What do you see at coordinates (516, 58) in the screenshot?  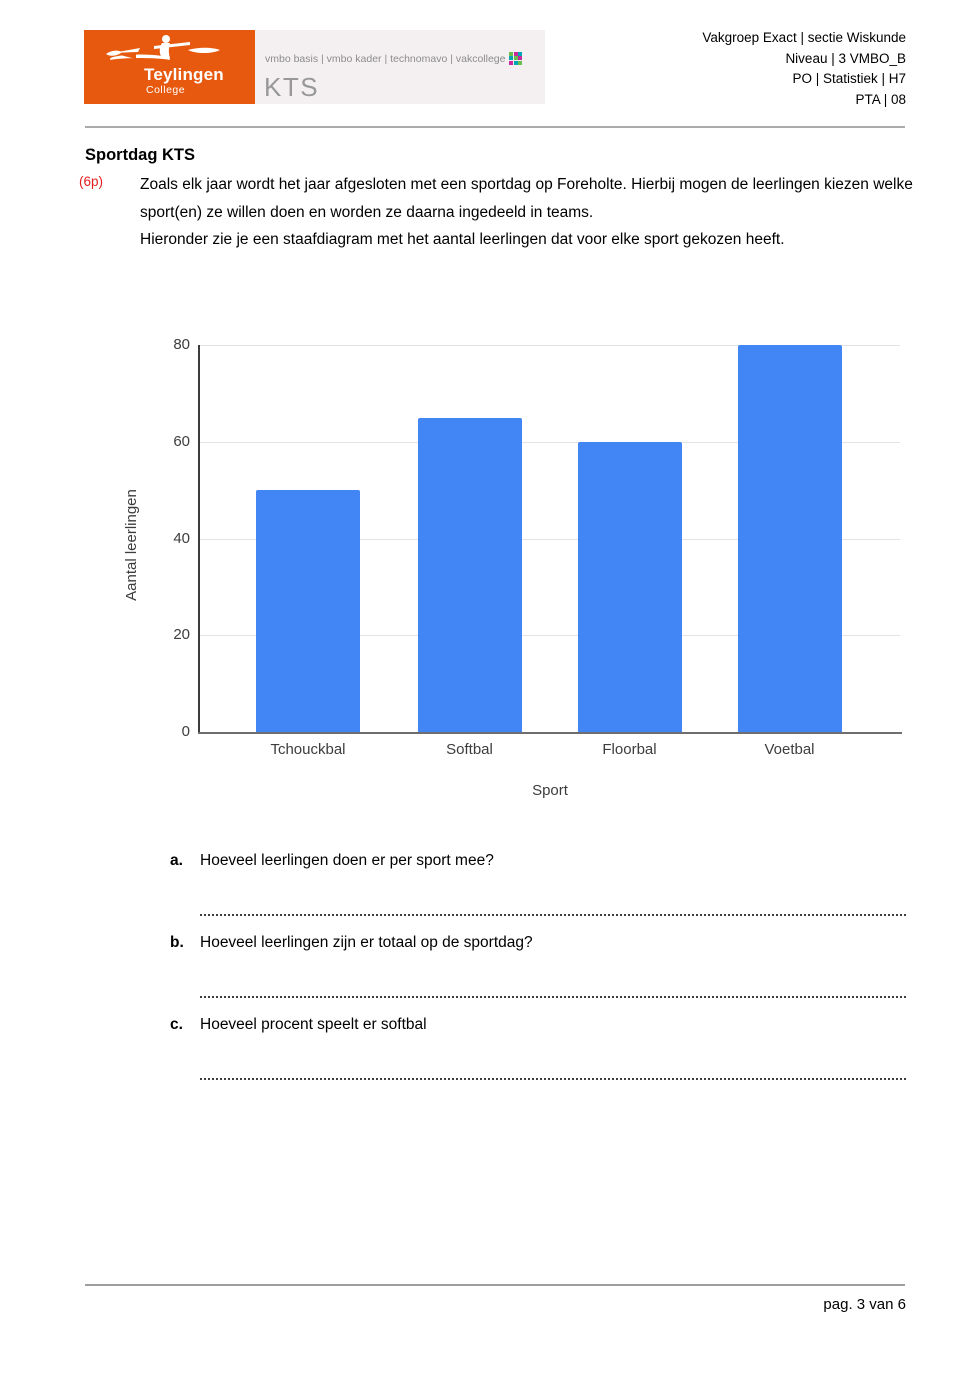 I see `vakcollege-grid-icon` at bounding box center [516, 58].